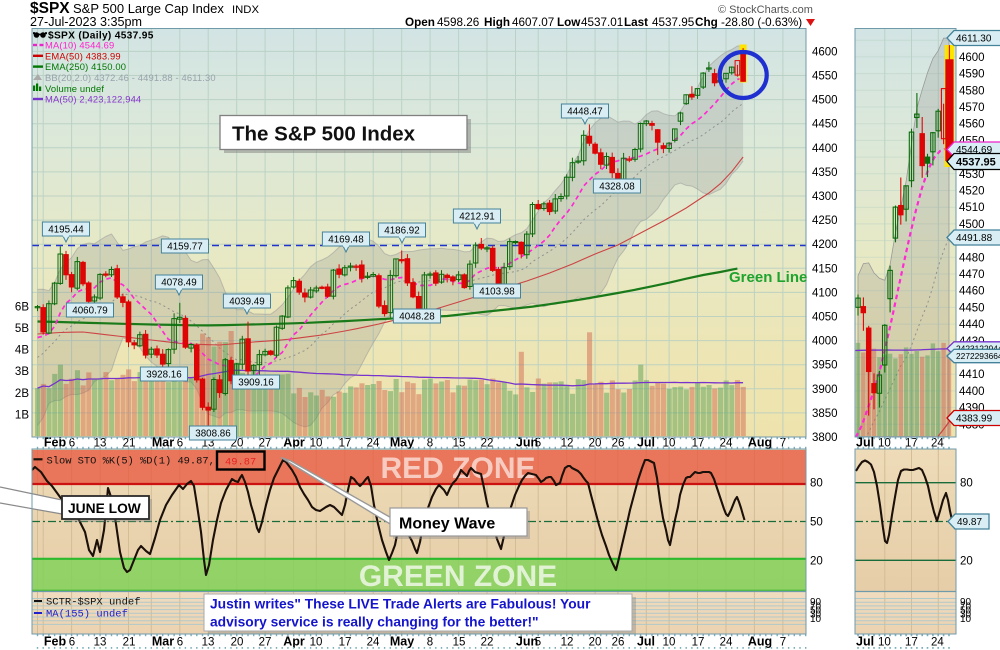 The image size is (1000, 650). What do you see at coordinates (402, 642) in the screenshot?
I see `svg-text: May` at bounding box center [402, 642].